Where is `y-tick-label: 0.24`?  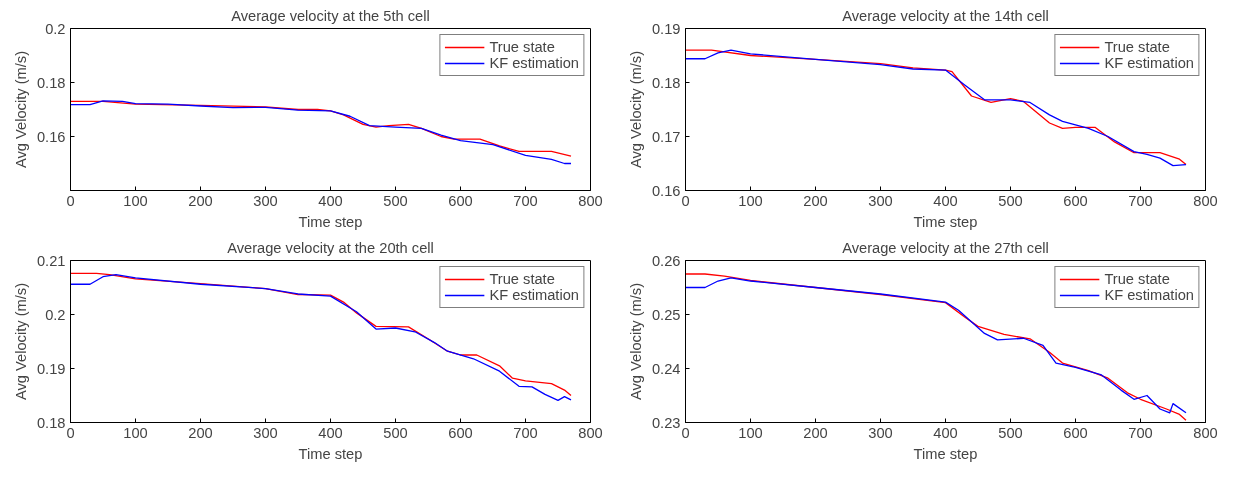
y-tick-label: 0.24 is located at coordinates (666, 368).